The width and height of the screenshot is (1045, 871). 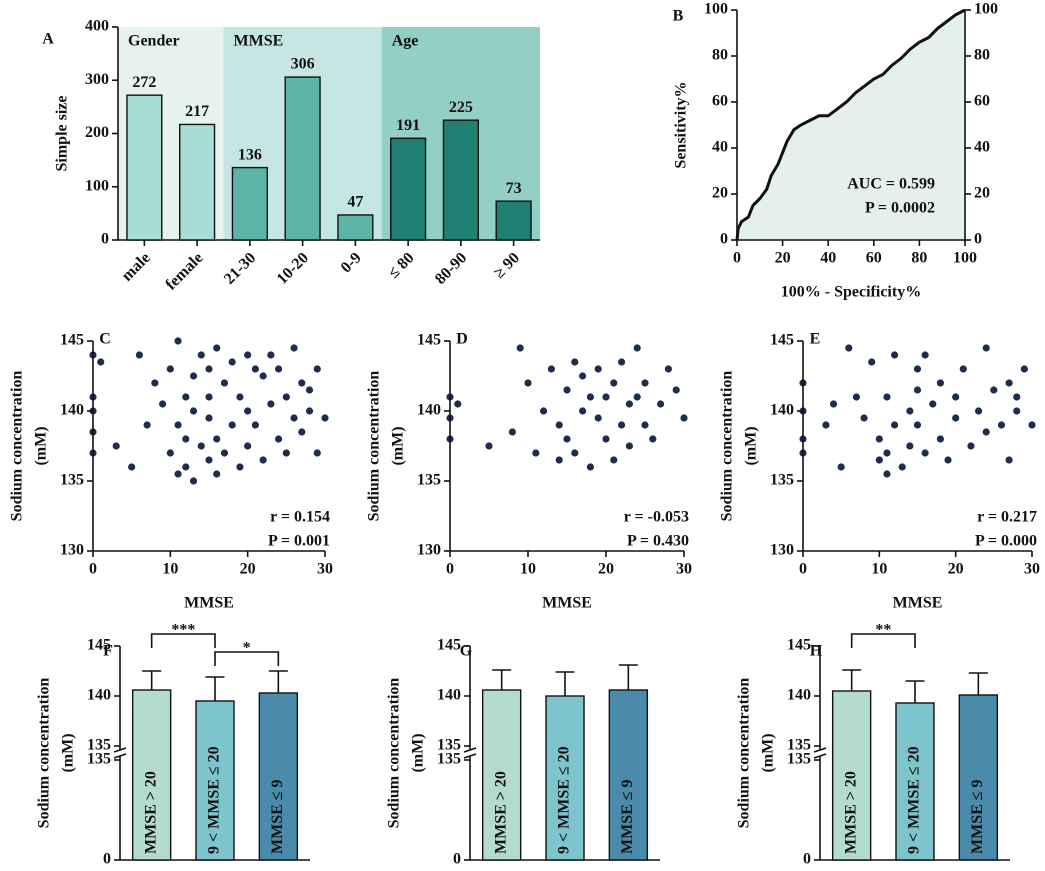 I want to click on x-tick-label: 9 < MMSE ≤ 20, so click(x=914, y=800).